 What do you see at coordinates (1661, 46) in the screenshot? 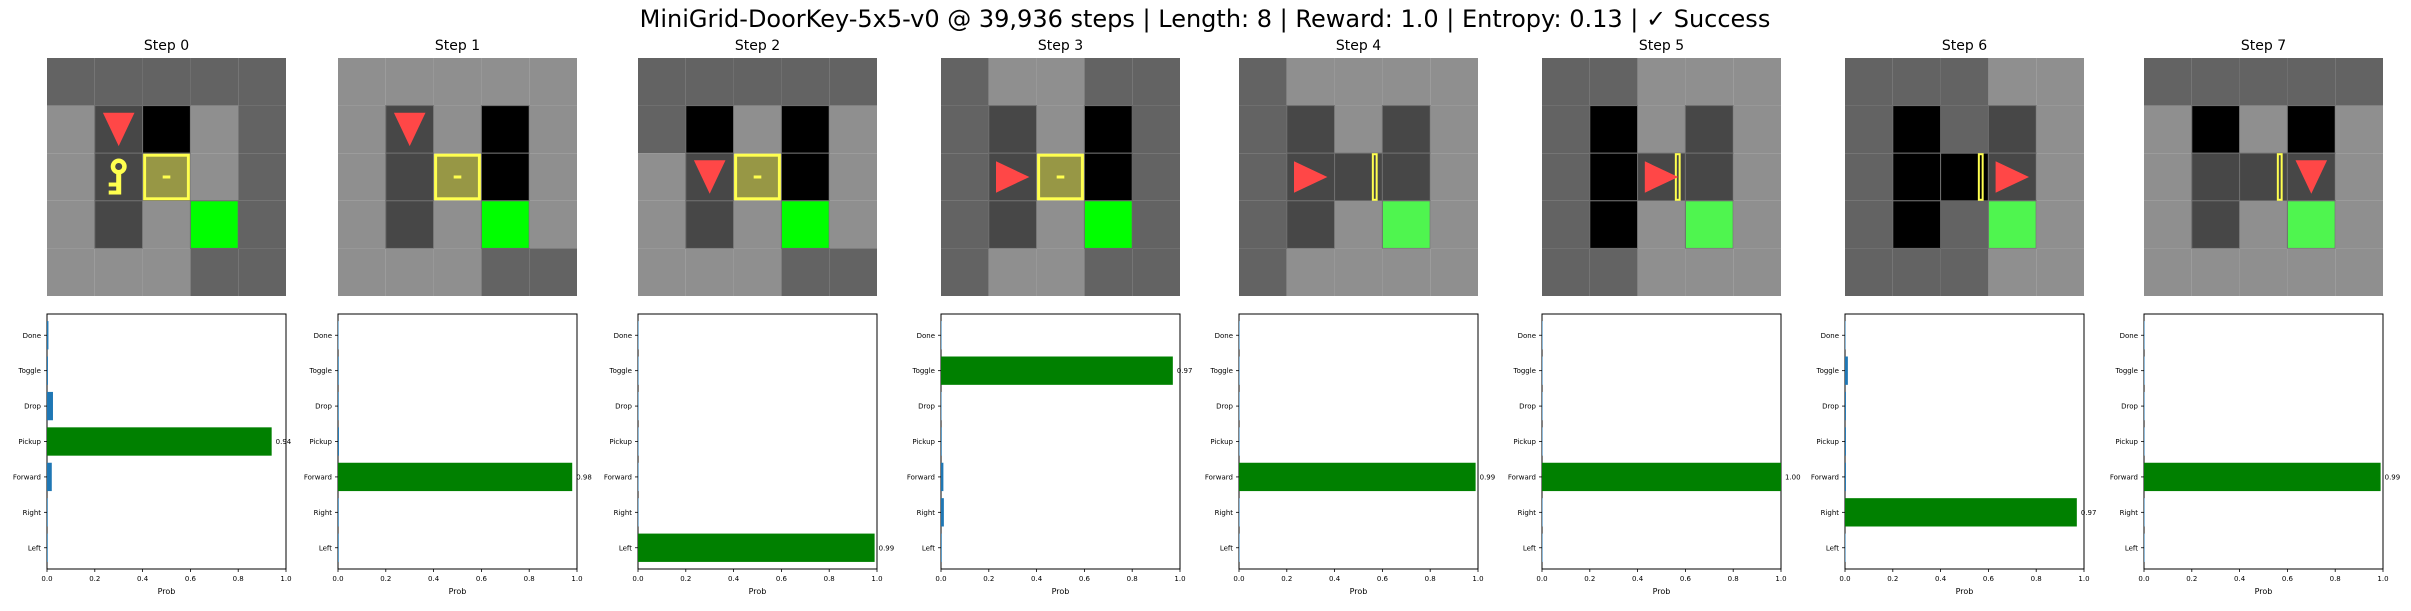
I see `step-title: Step 5` at bounding box center [1661, 46].